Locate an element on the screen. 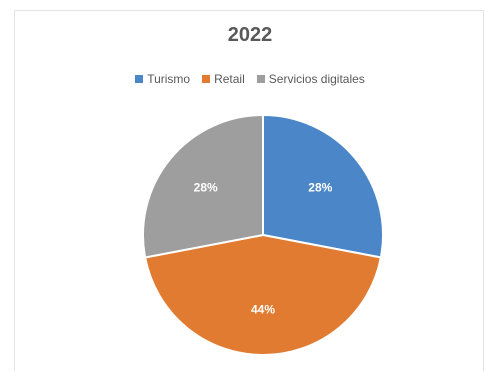 The image size is (500, 372). legend-label-0: Turismo is located at coordinates (169, 79).